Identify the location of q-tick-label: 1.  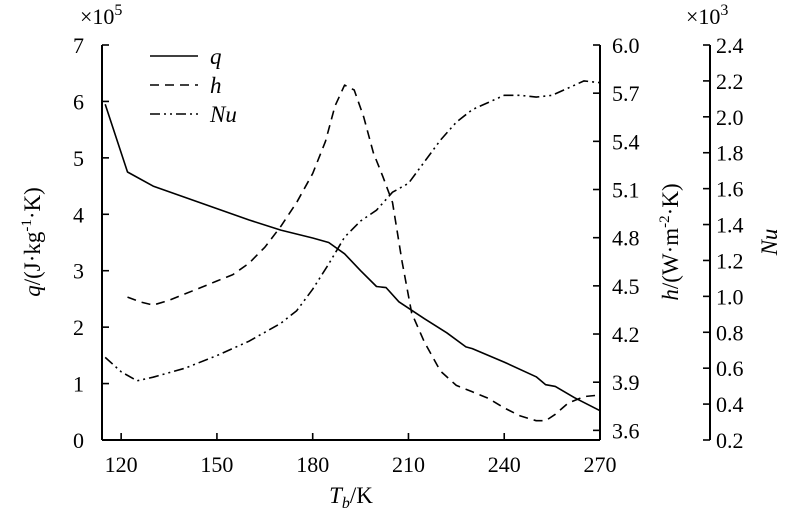
(78, 384).